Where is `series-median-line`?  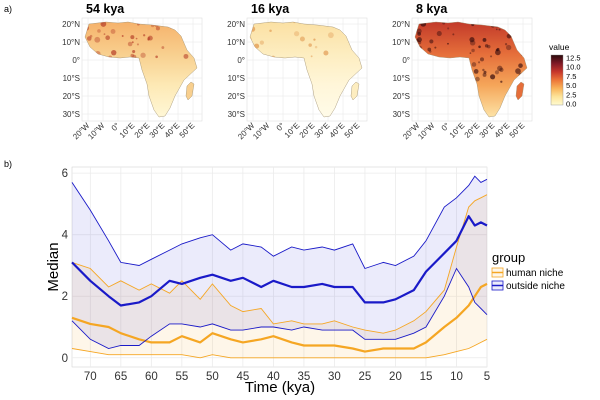
series-median-line is located at coordinates (279, 317).